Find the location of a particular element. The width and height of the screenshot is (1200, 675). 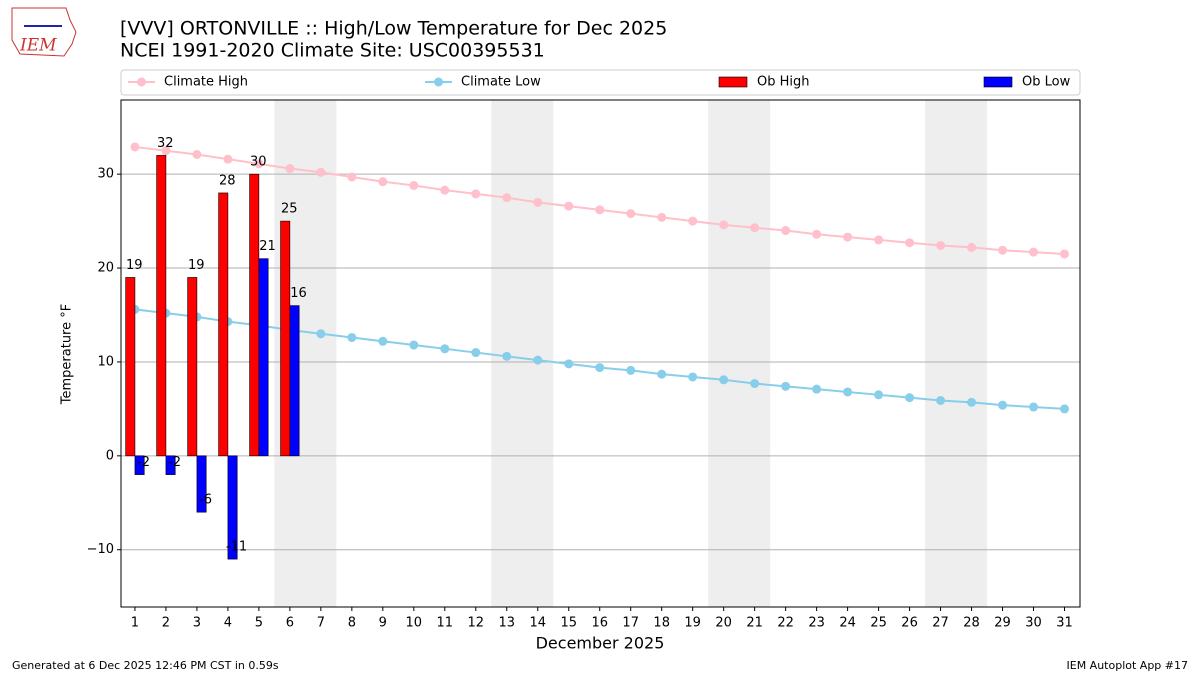

x-tick-label: 16 is located at coordinates (599, 623).